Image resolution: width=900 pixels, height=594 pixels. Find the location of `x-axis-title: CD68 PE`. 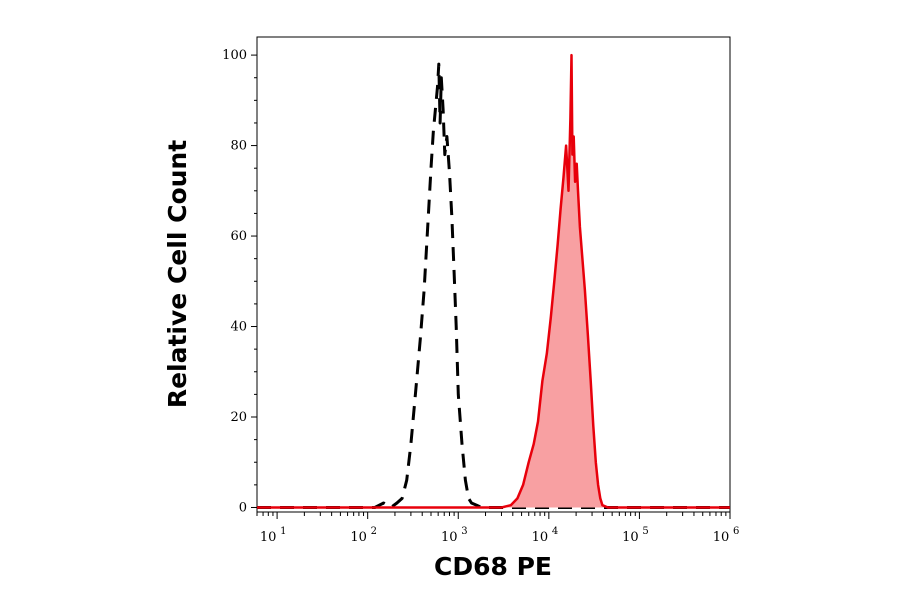

x-axis-title: CD68 PE is located at coordinates (493, 566).